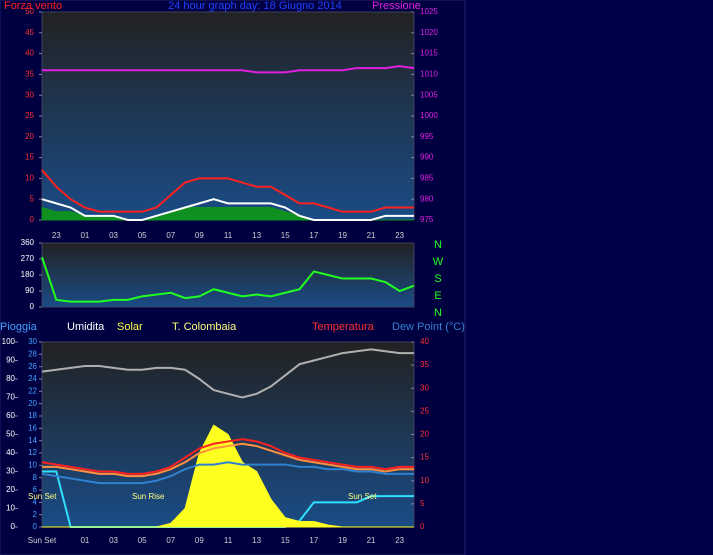 The height and width of the screenshot is (555, 713). Describe the element at coordinates (427, 198) in the screenshot. I see `y-tick-label: 980` at that location.